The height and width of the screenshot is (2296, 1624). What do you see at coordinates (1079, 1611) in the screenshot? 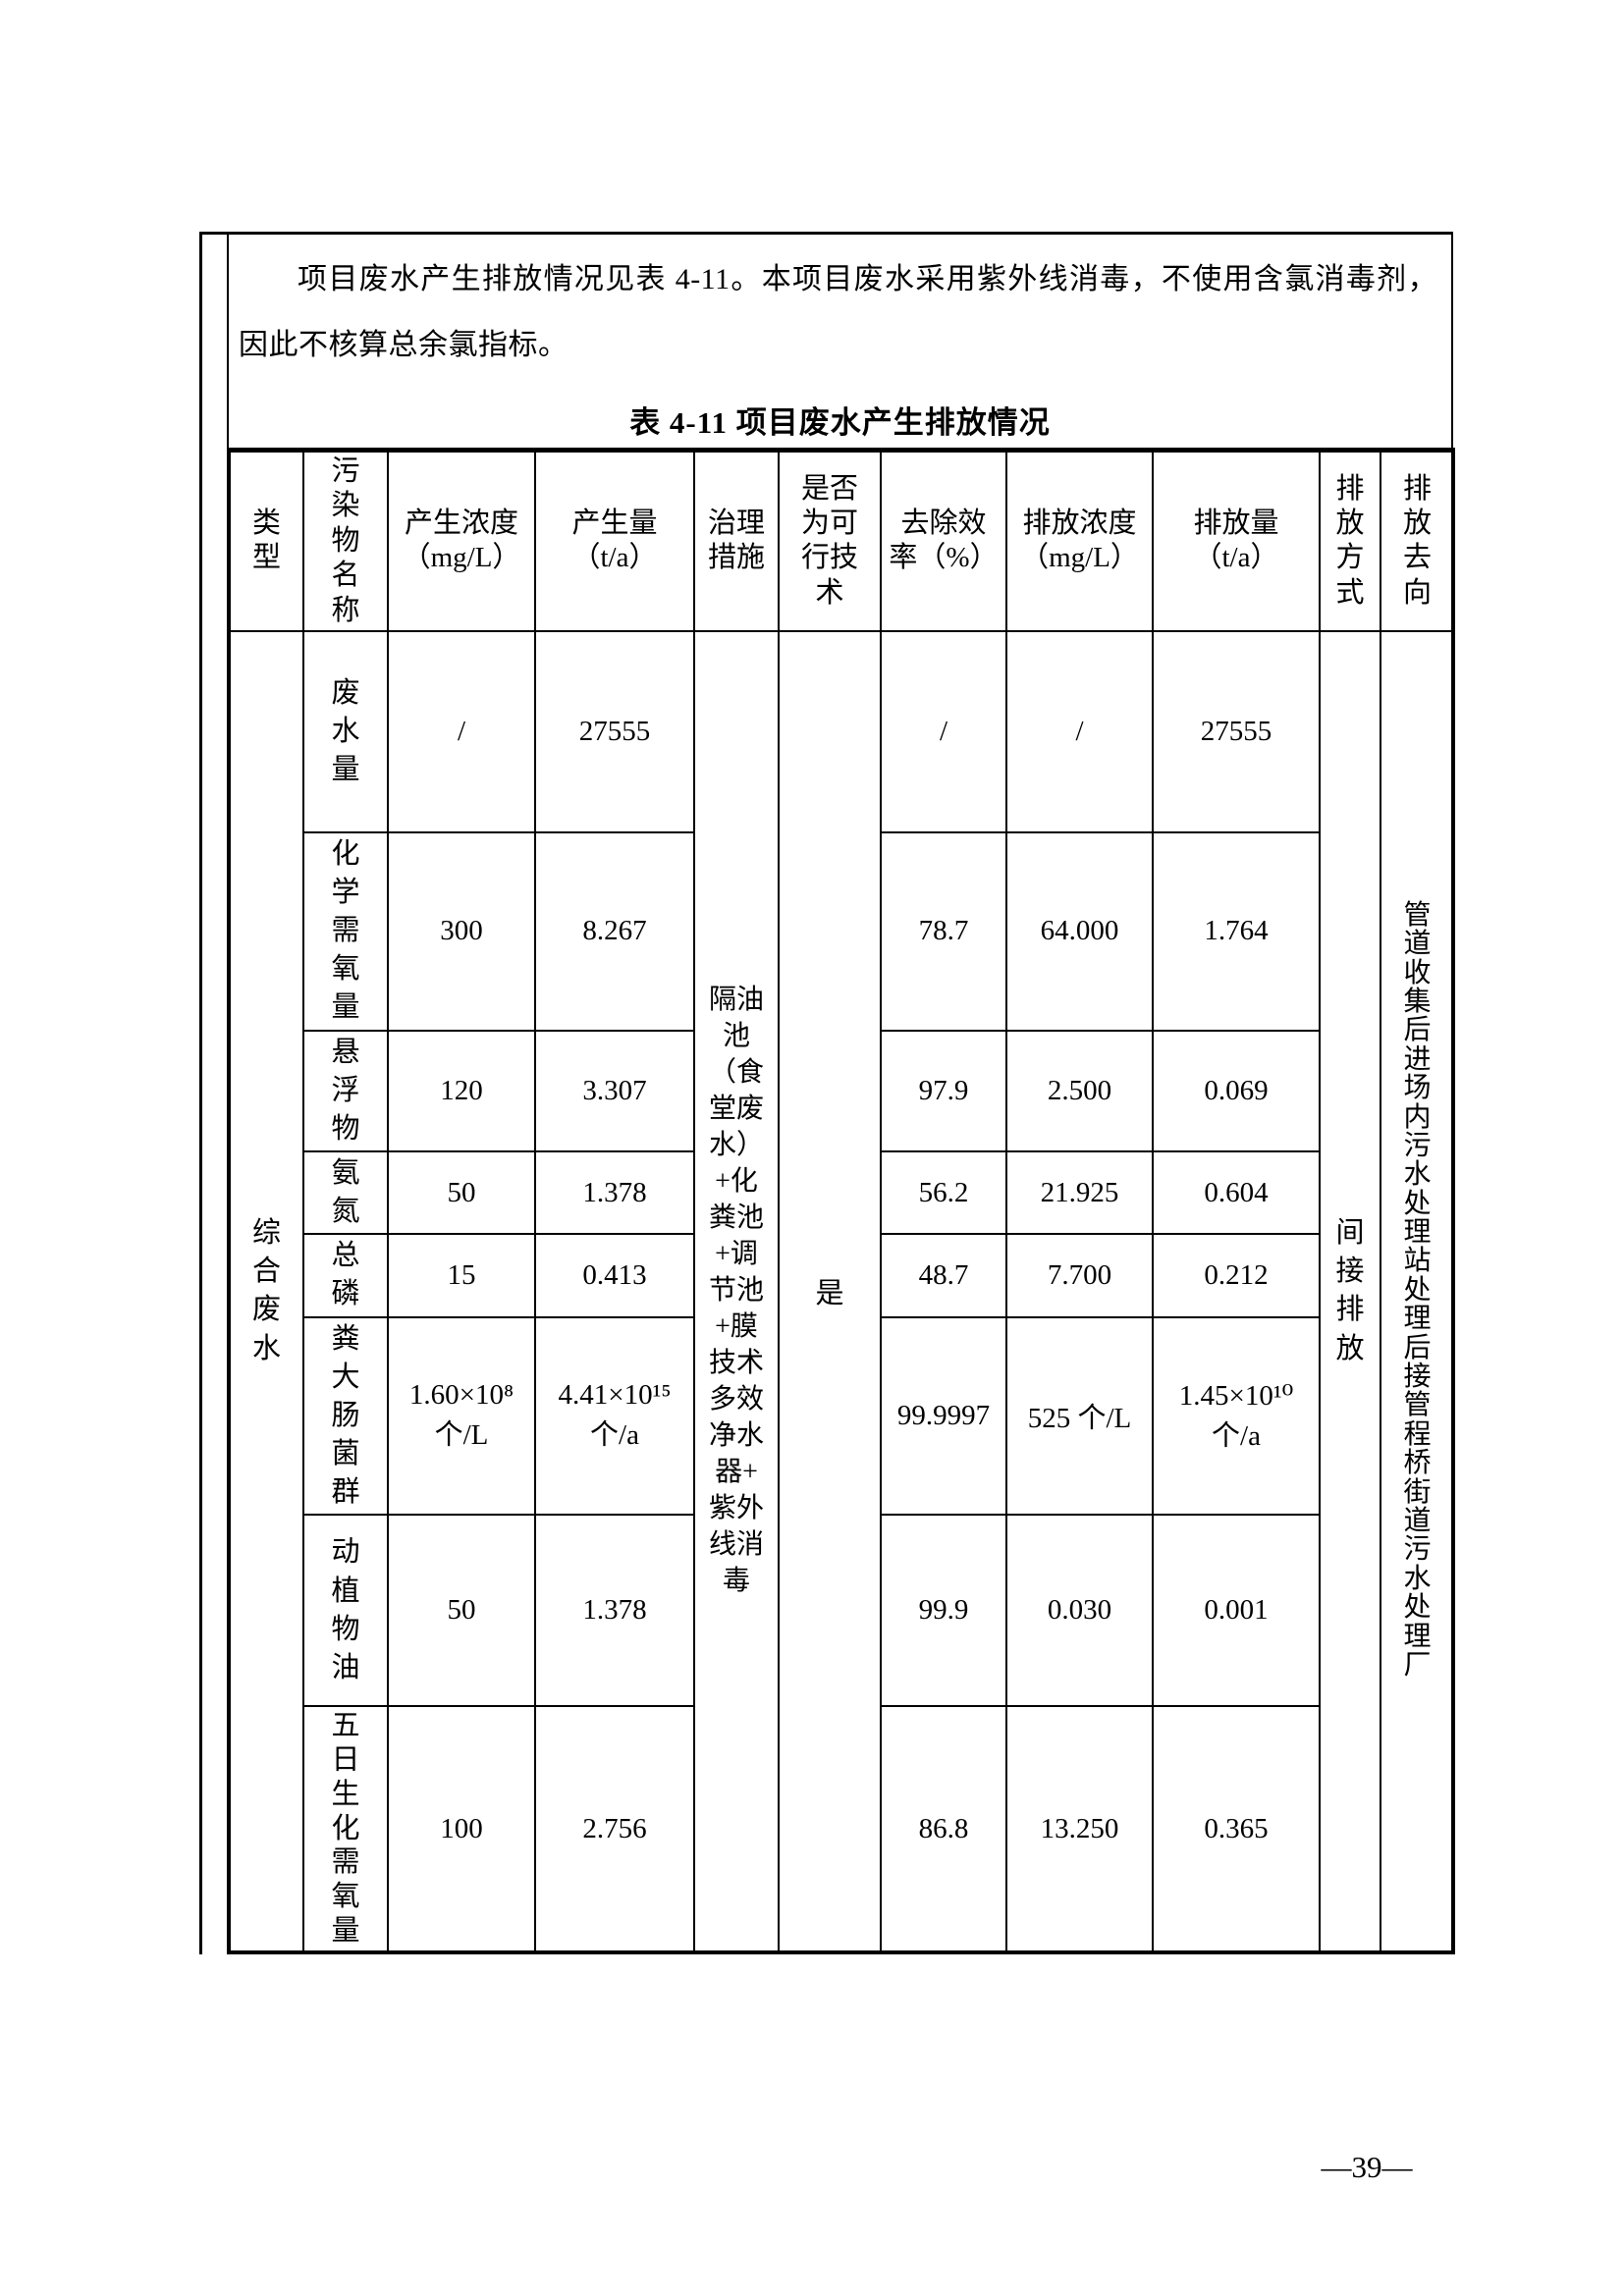
I see `cell-emis-conc: 0.030` at bounding box center [1079, 1611].